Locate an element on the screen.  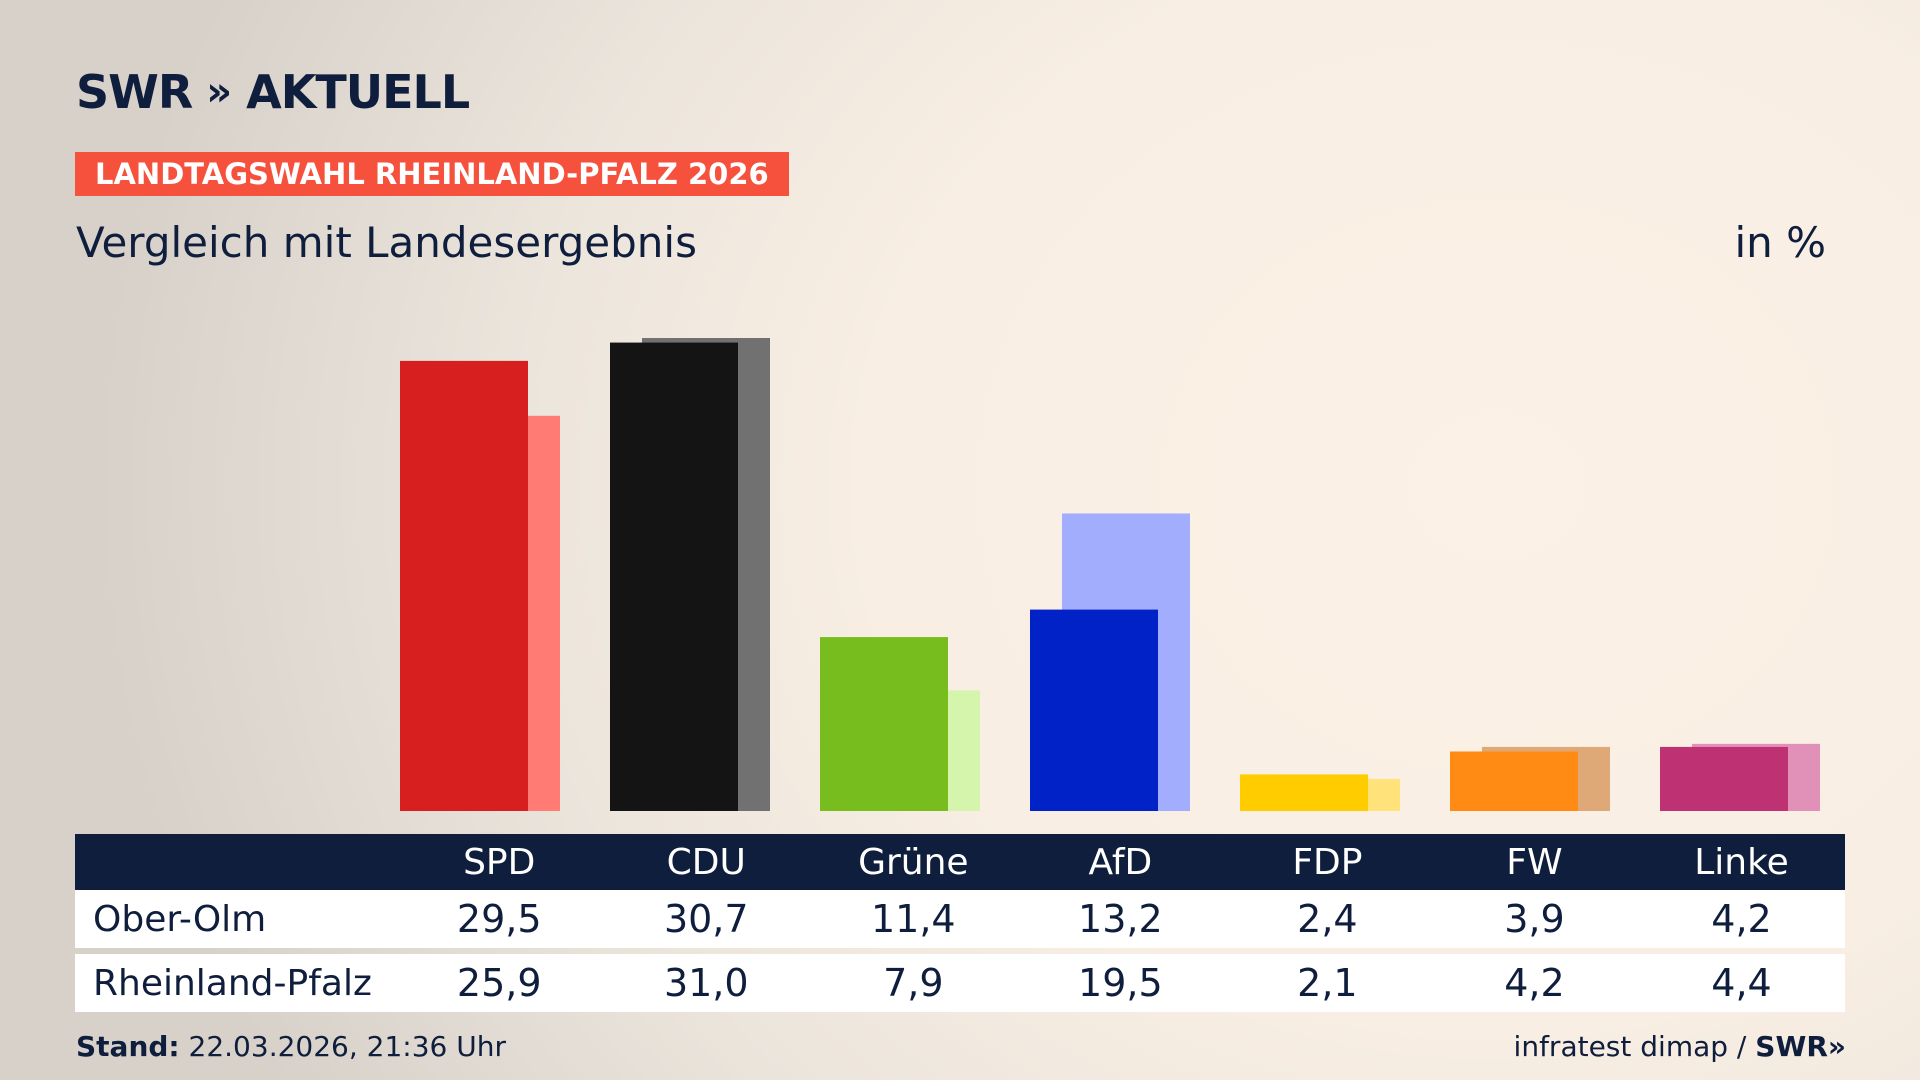
stand-label: Stand: is located at coordinates (128, 1046).